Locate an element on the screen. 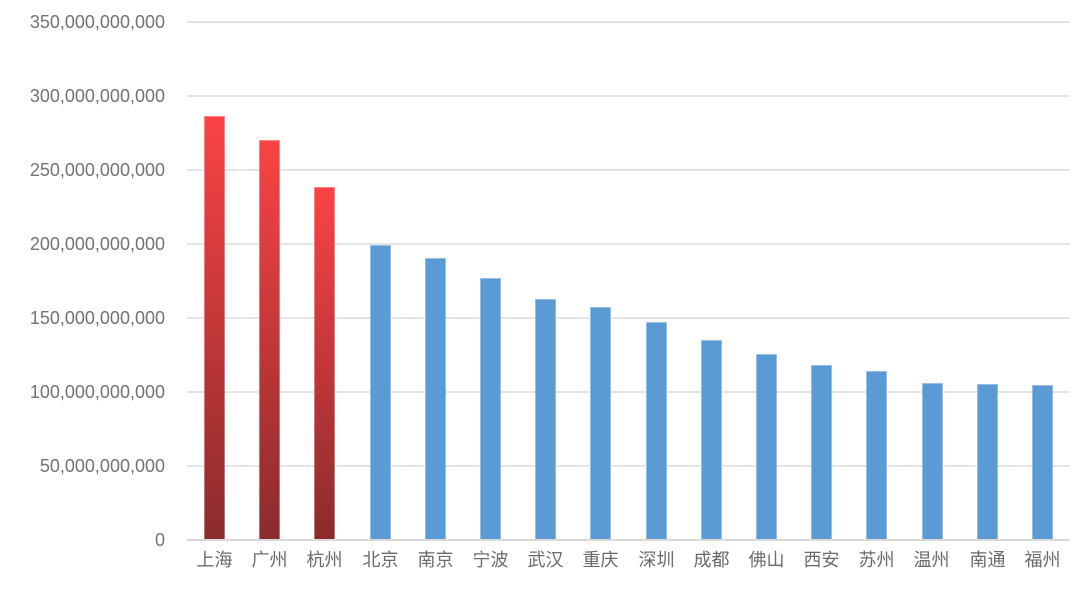  x-tick-label-12: 西安 is located at coordinates (821, 560).